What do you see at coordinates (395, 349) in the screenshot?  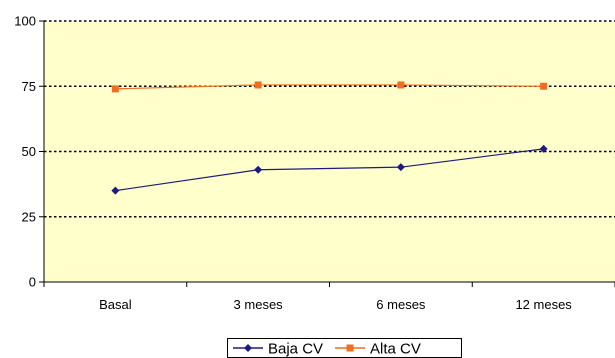 I see `legend-label: Alta CV` at bounding box center [395, 349].